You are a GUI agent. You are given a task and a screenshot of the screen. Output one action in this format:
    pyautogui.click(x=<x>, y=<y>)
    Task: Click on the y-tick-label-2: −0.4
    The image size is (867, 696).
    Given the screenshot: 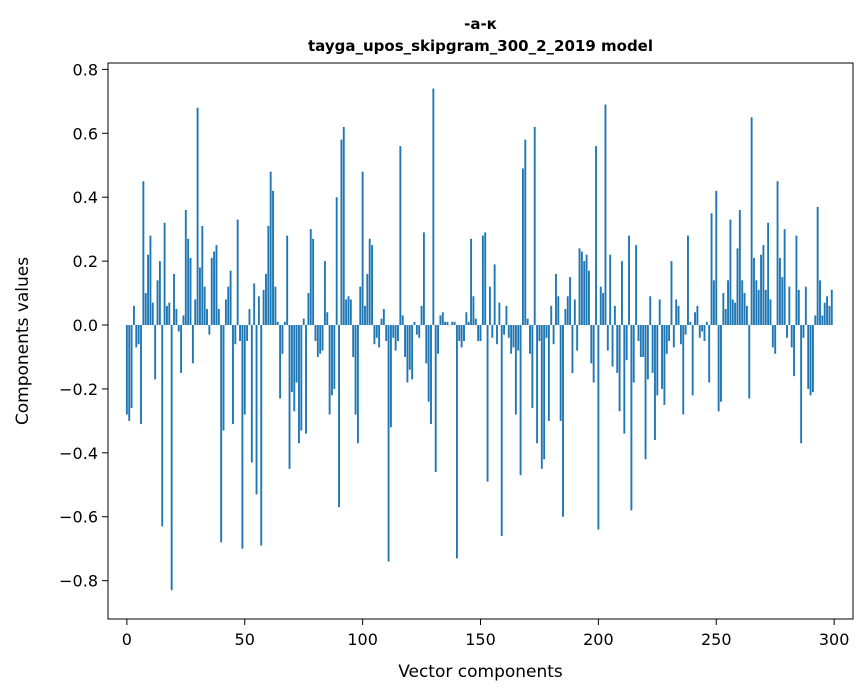 What is the action you would take?
    pyautogui.click(x=78, y=453)
    